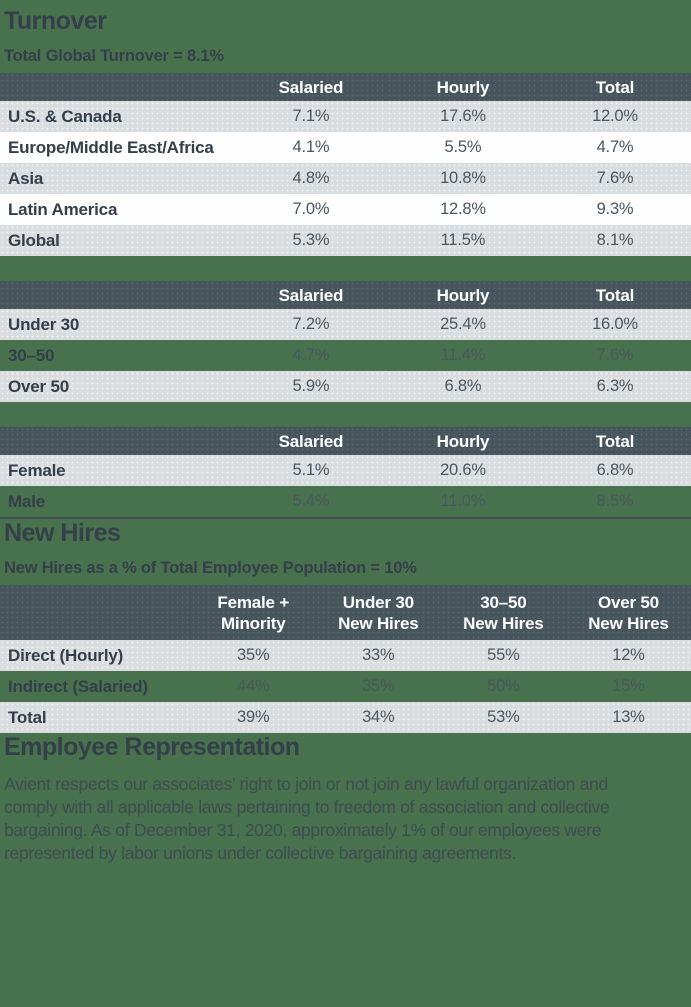 The height and width of the screenshot is (1007, 691). Describe the element at coordinates (55, 21) in the screenshot. I see `turnover-section-title: Turnover` at that location.